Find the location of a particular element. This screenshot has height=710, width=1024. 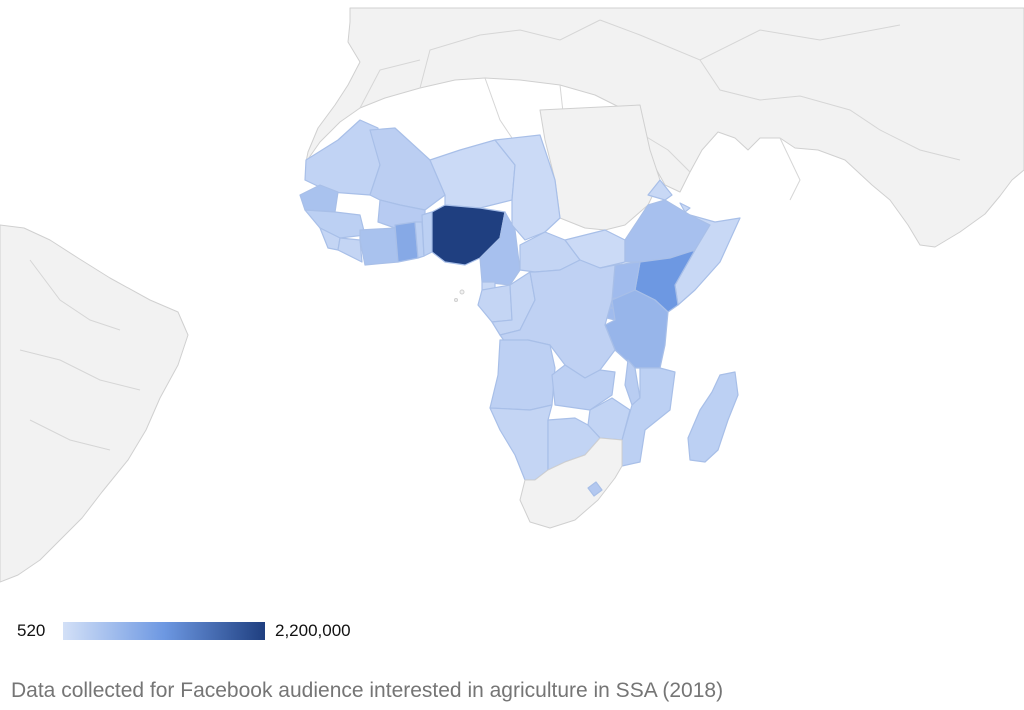

legend-min-label: 520 is located at coordinates (31, 630).